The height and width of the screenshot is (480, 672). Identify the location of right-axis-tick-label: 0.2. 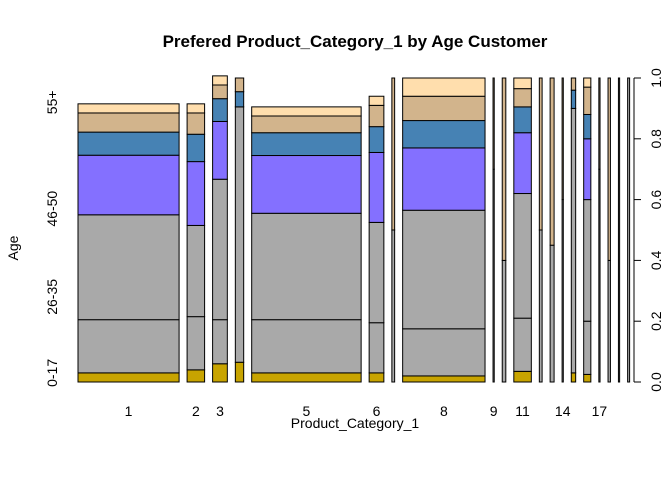
(656, 321).